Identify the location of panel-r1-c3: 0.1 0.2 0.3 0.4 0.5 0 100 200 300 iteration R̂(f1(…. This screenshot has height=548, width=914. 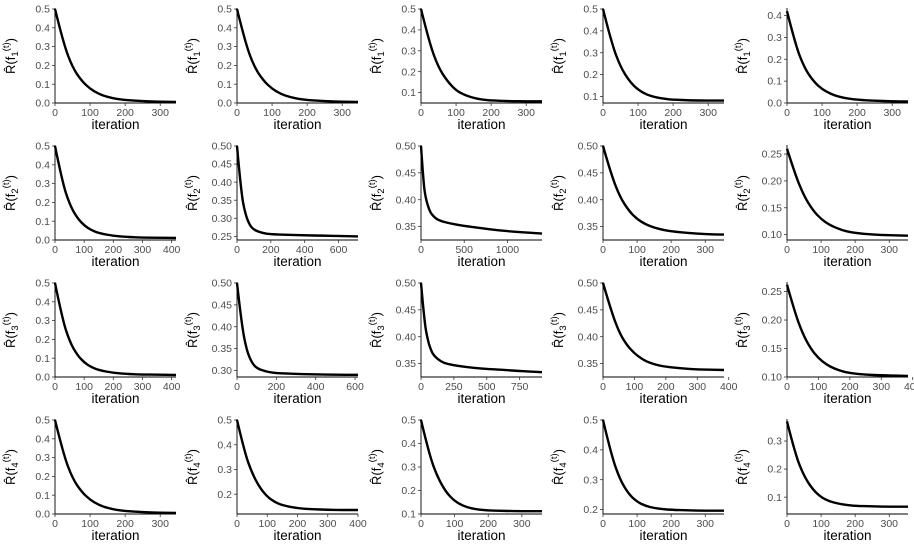
(454, 68).